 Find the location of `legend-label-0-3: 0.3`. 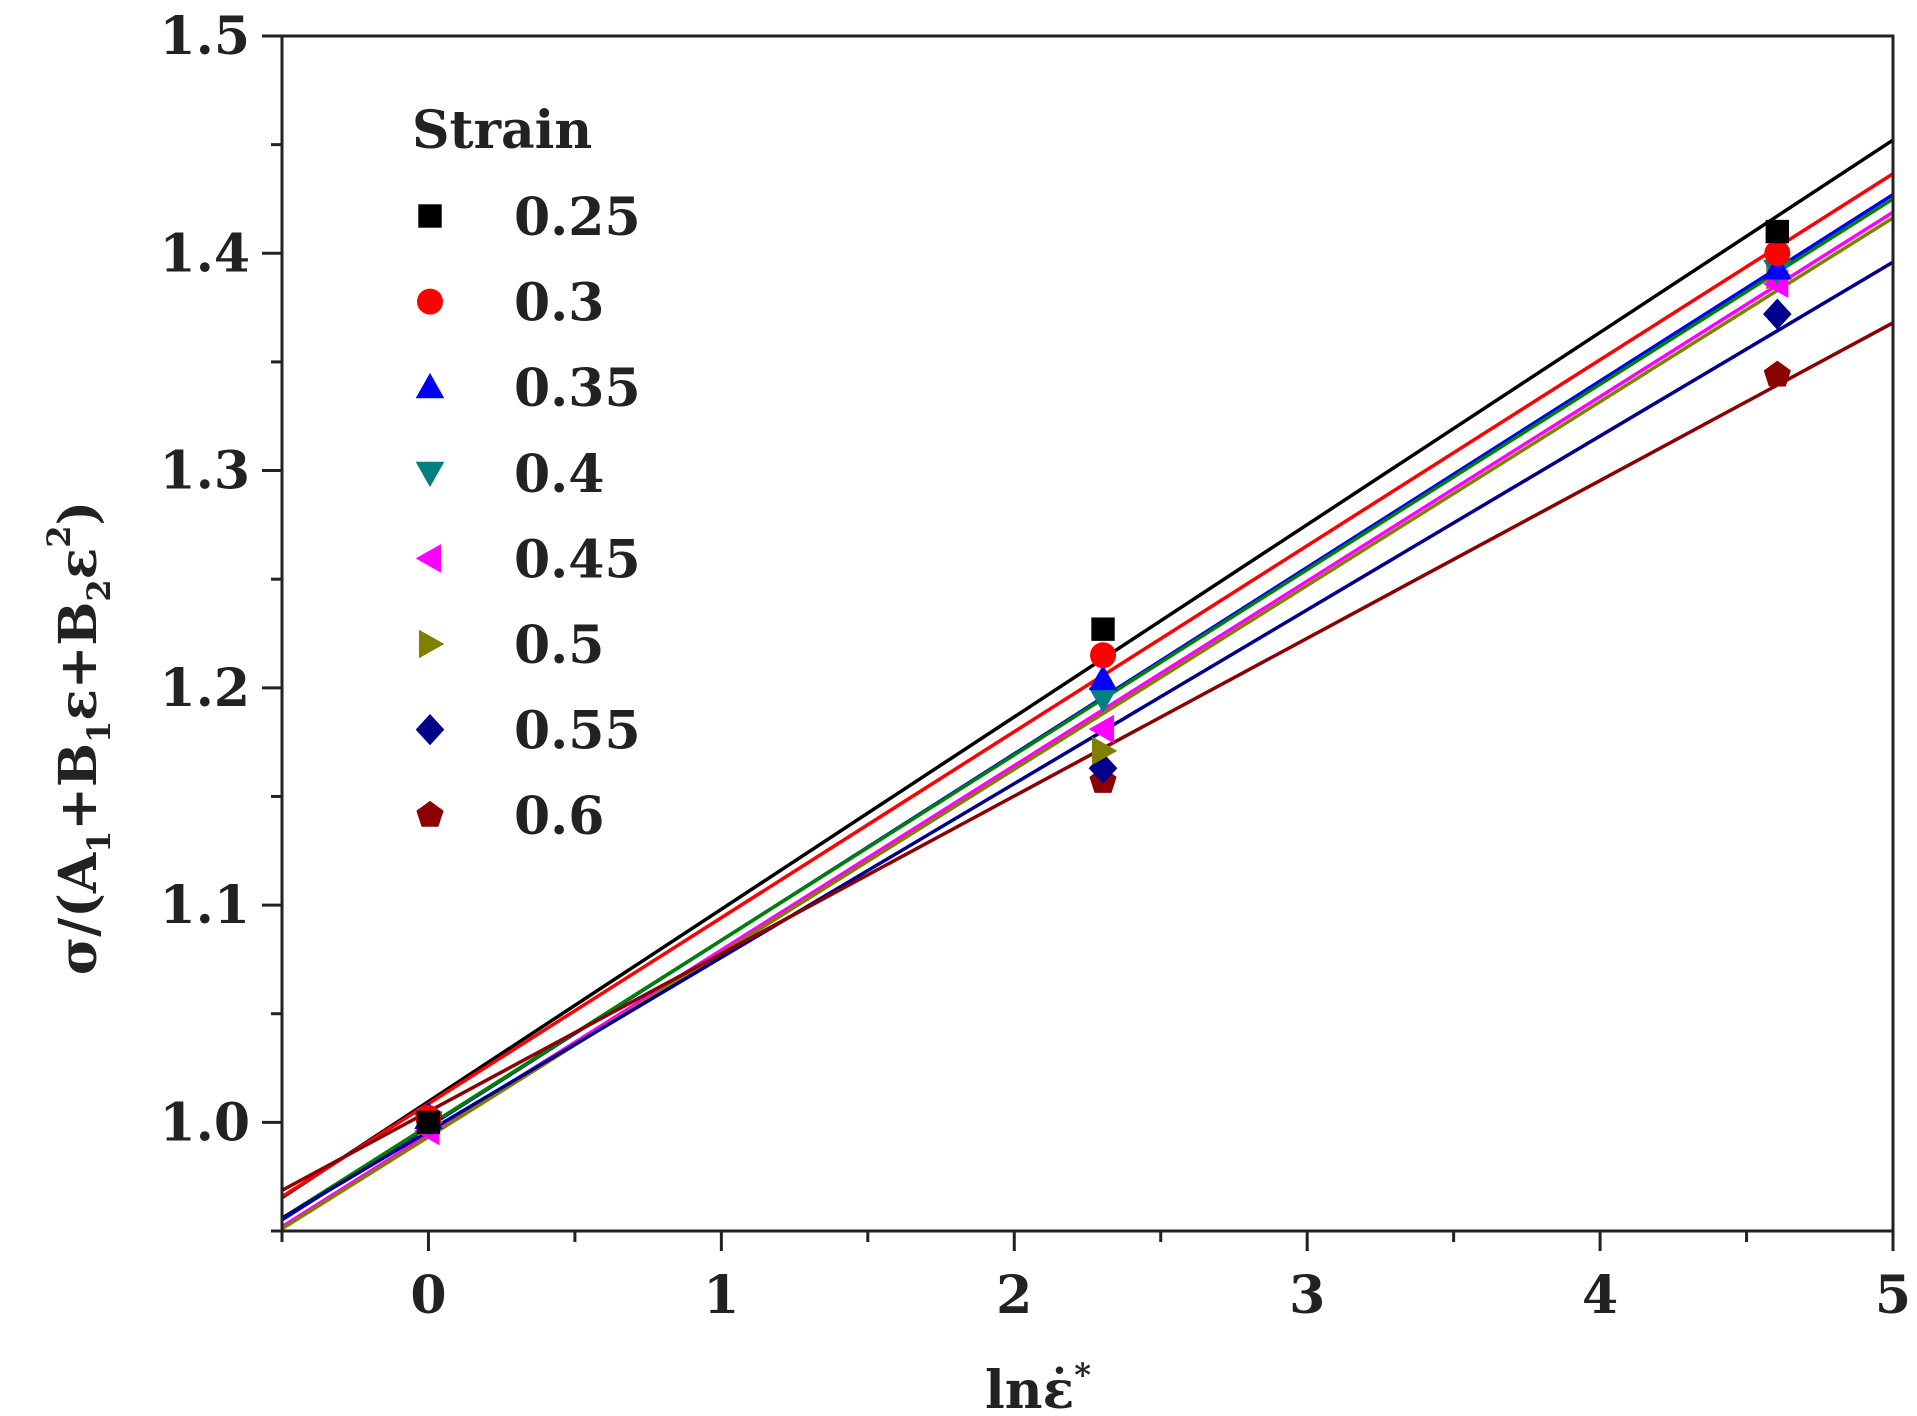

legend-label-0-3: 0.3 is located at coordinates (559, 303).